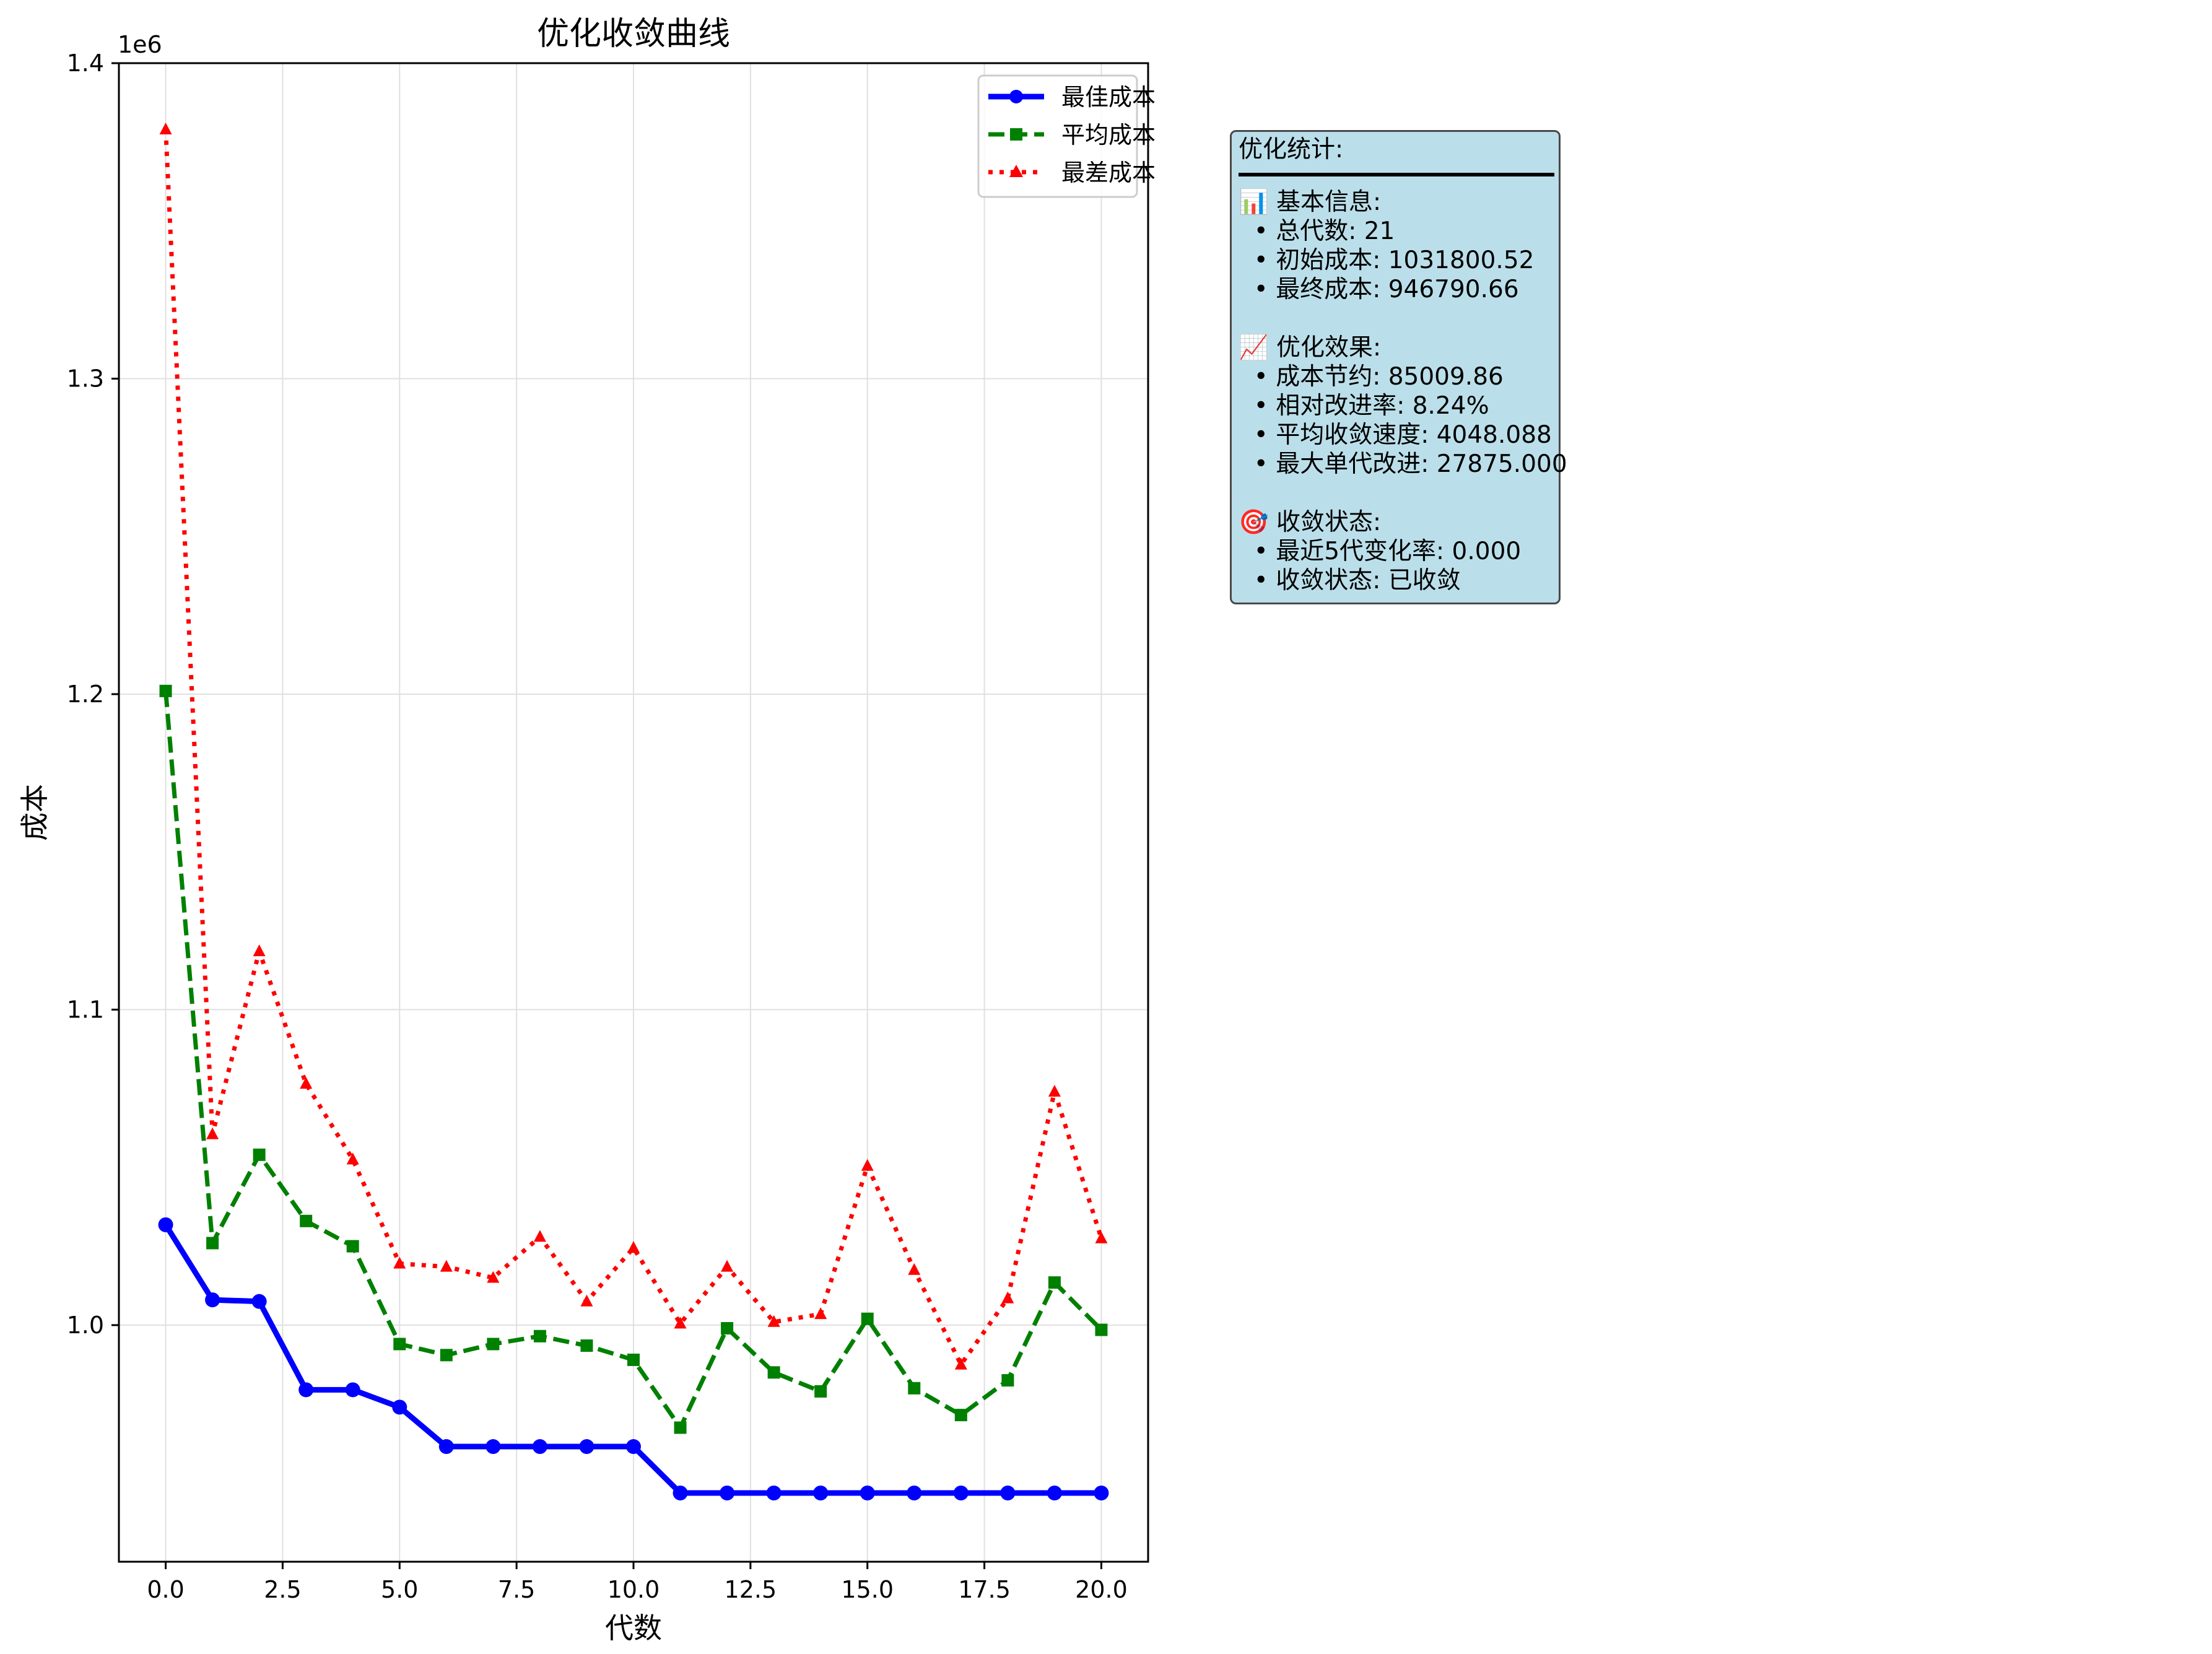 The height and width of the screenshot is (1654, 2212). I want to click on x-tick-label: 17.5, so click(985, 1589).